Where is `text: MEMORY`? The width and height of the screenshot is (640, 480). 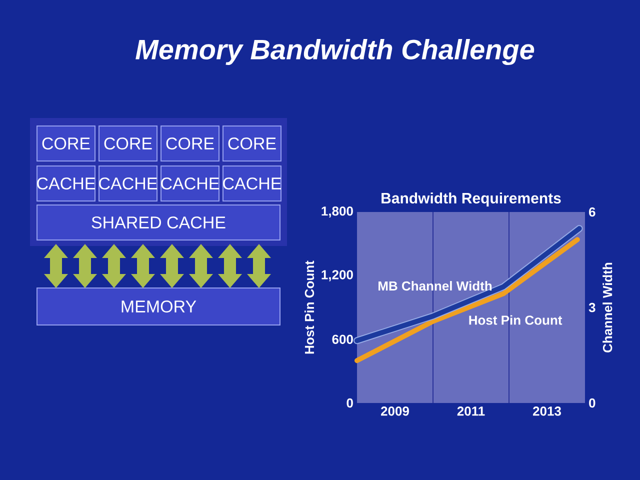 text: MEMORY is located at coordinates (159, 306).